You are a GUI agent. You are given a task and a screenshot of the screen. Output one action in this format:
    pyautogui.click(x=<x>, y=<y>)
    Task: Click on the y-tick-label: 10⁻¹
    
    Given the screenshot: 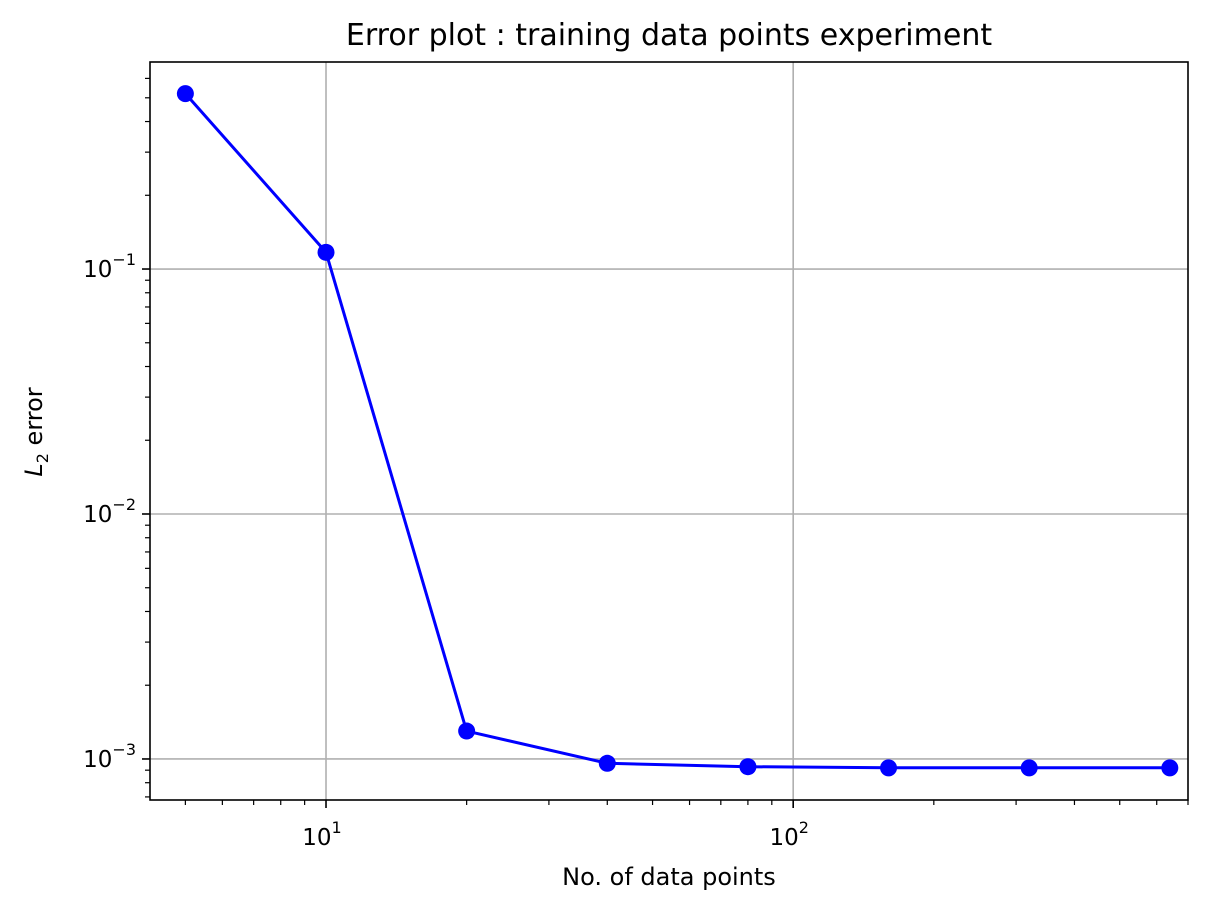 What is the action you would take?
    pyautogui.click(x=109, y=266)
    